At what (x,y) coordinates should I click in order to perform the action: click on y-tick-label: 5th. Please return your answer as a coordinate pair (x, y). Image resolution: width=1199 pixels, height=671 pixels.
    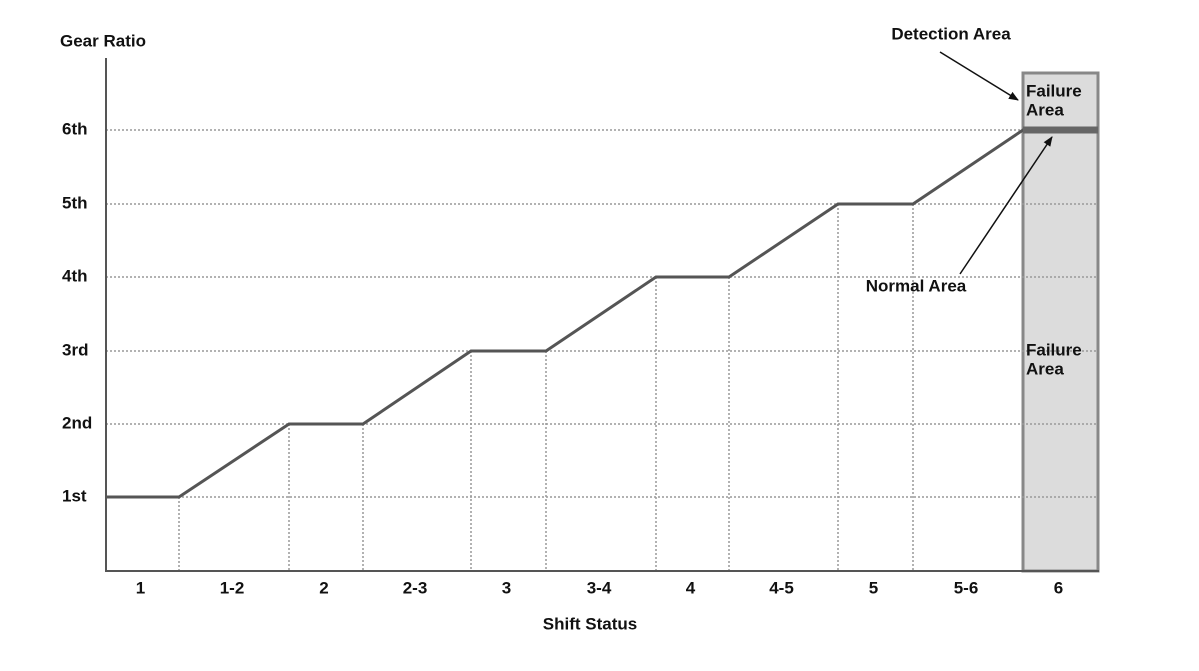
    Looking at the image, I should click on (75, 202).